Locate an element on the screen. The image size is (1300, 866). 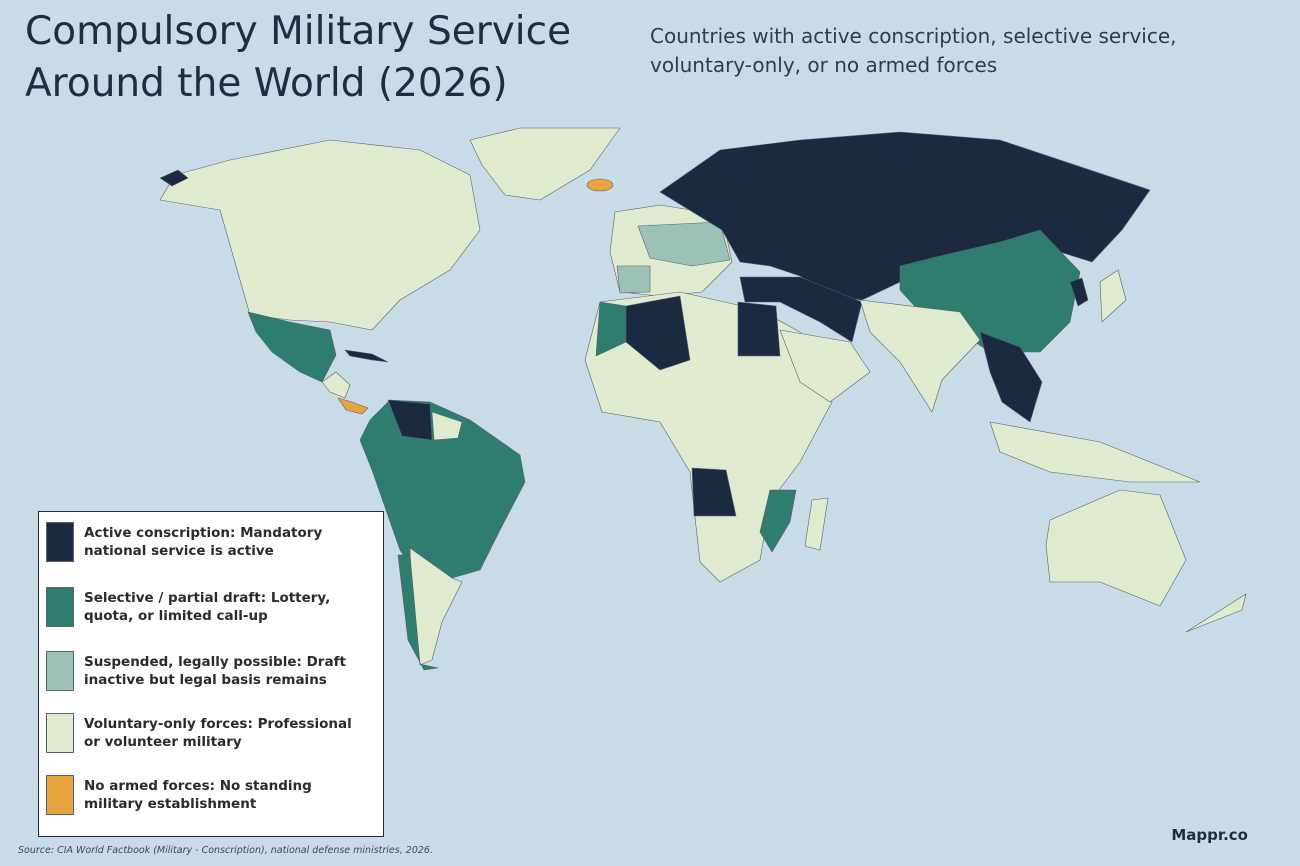
alaska-islands is located at coordinates (174, 178).